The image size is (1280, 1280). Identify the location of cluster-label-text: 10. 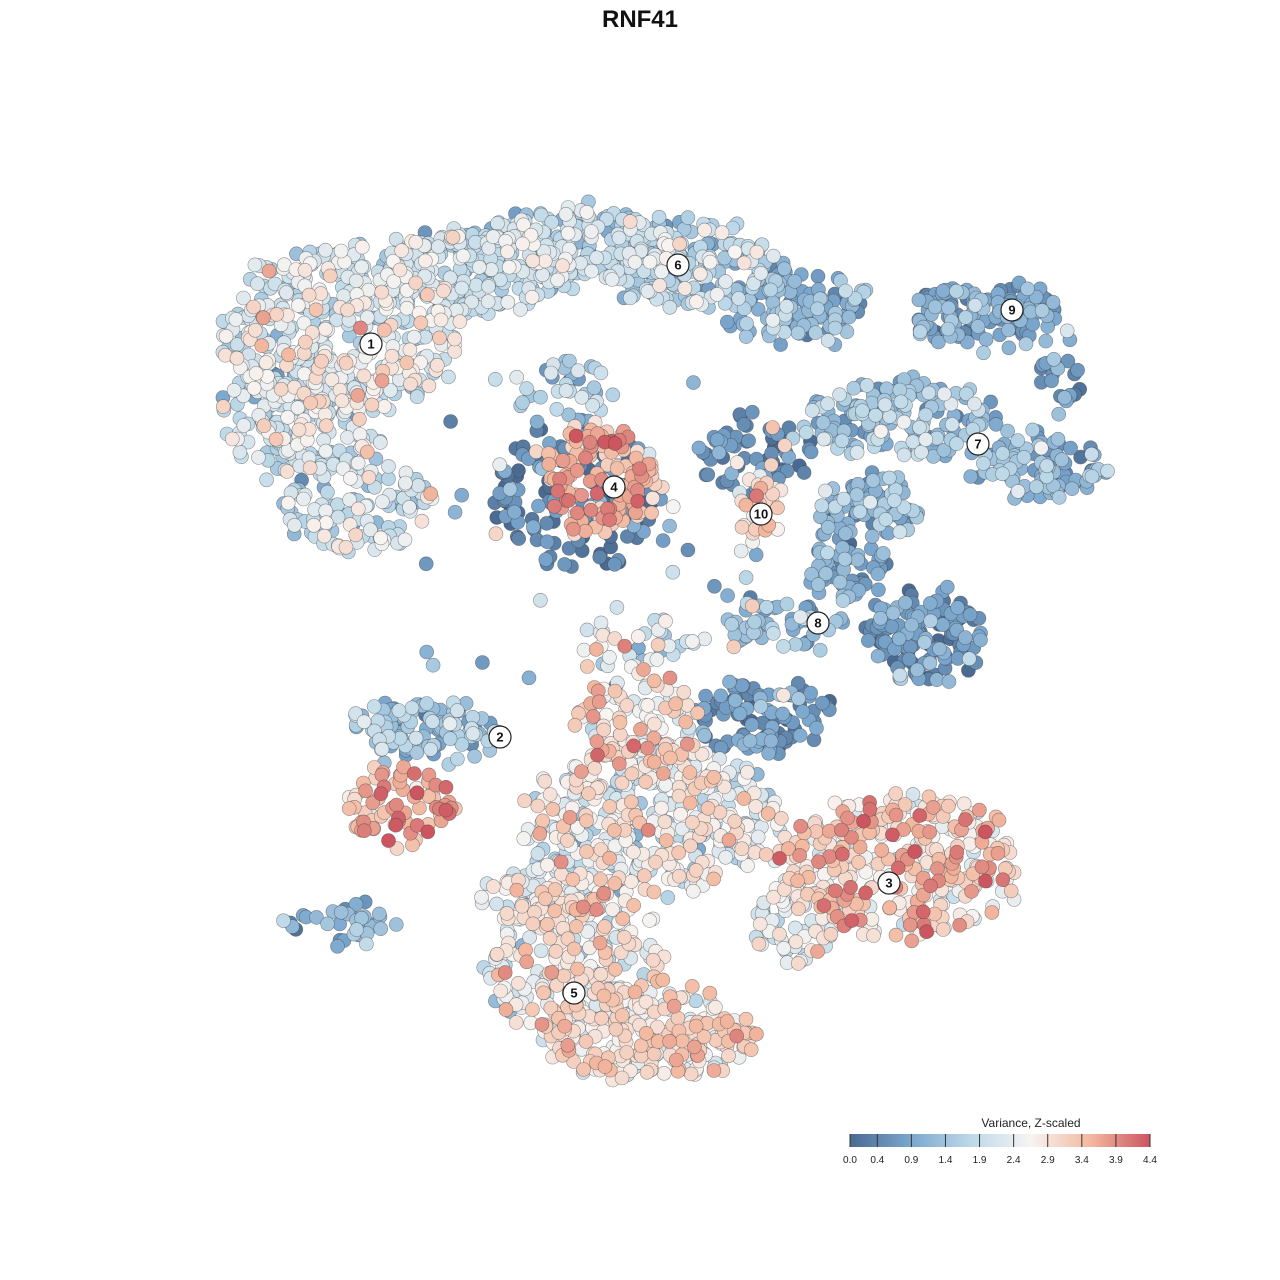
(761, 514).